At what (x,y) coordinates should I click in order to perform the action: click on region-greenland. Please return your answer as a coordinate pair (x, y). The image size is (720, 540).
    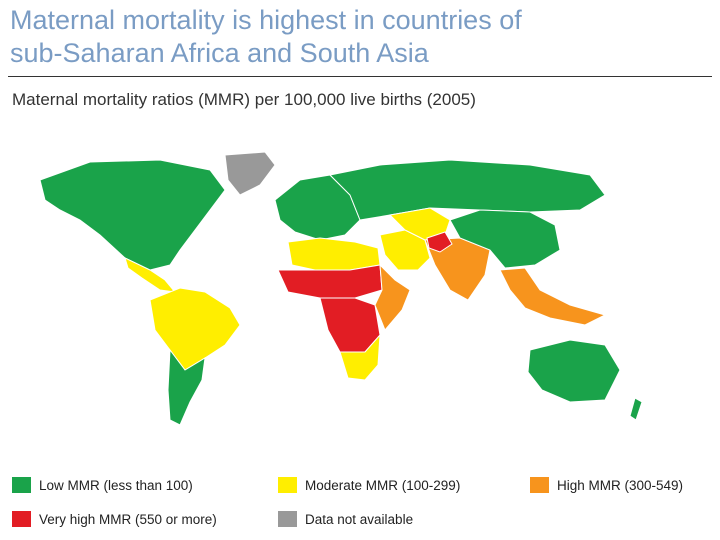
    Looking at the image, I should click on (250, 173).